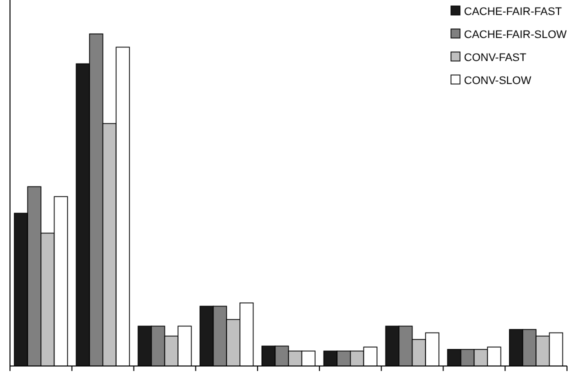 The image size is (569, 375). Describe the element at coordinates (513, 12) in the screenshot. I see `legend-label: CACHE-FAIR-FAST` at that location.